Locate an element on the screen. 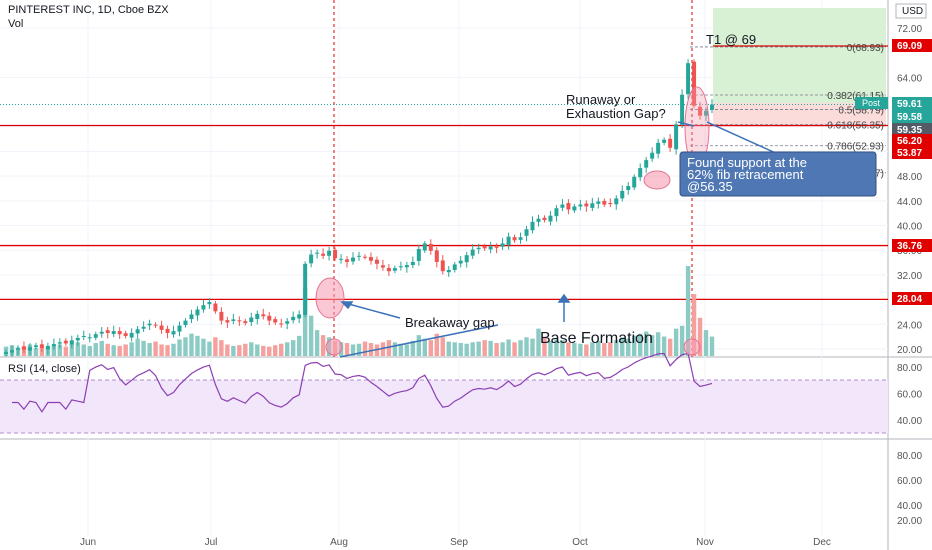 This screenshot has width=932, height=550. support-callout-line-1: Found support at the is located at coordinates (747, 162).